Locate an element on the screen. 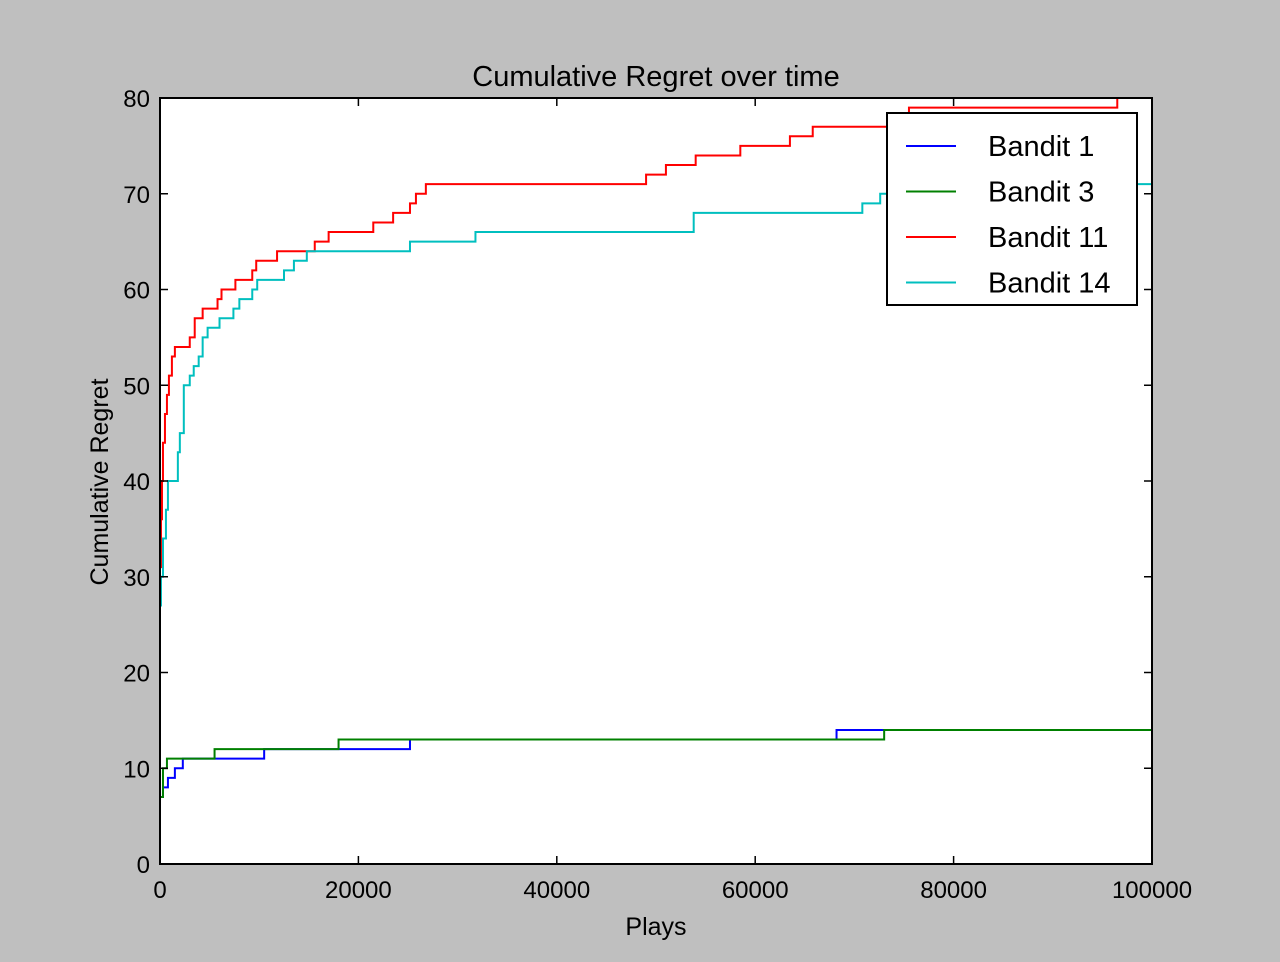  y-tick-label: 60 is located at coordinates (136, 291).